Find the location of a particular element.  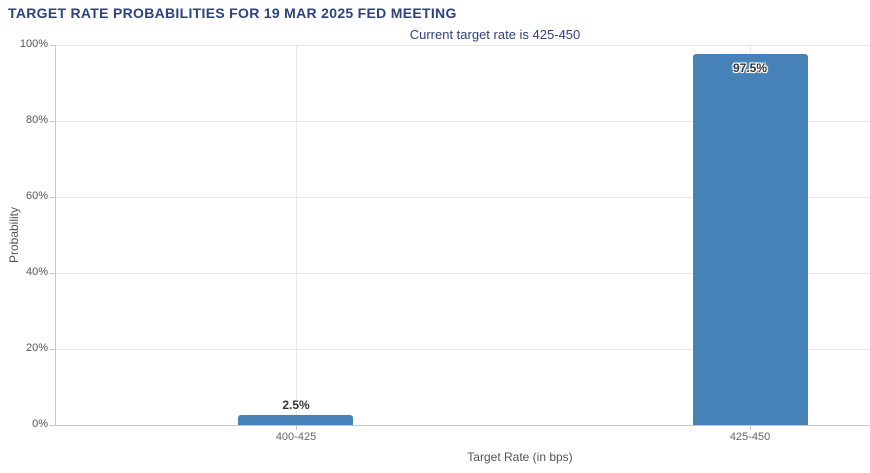

y-tick-label: 40% is located at coordinates (36, 272).